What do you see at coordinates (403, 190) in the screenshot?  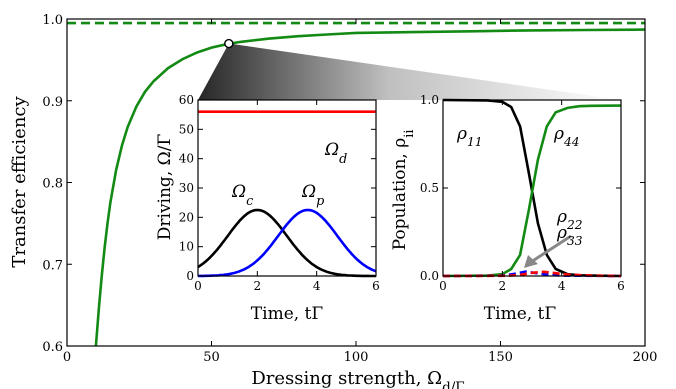 I see `inset-population-y-axis-label: Population, ρii` at bounding box center [403, 190].